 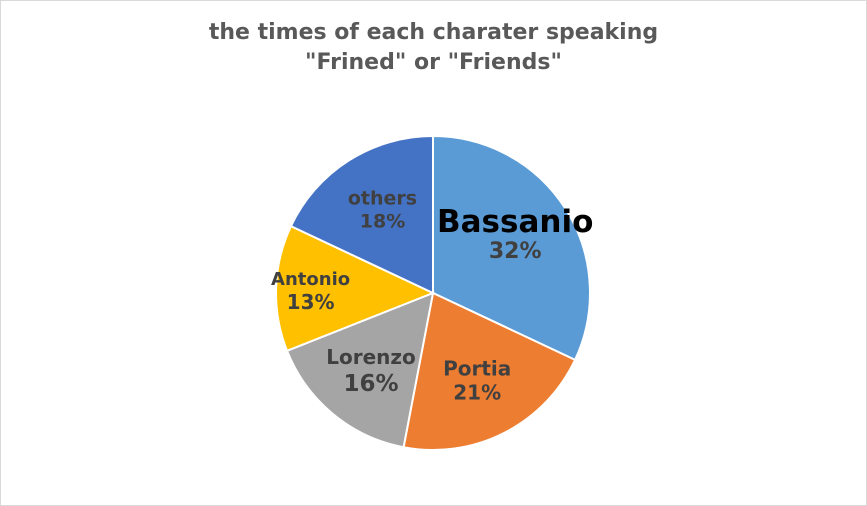 What do you see at coordinates (382, 199) in the screenshot?
I see `slice-label-others: others` at bounding box center [382, 199].